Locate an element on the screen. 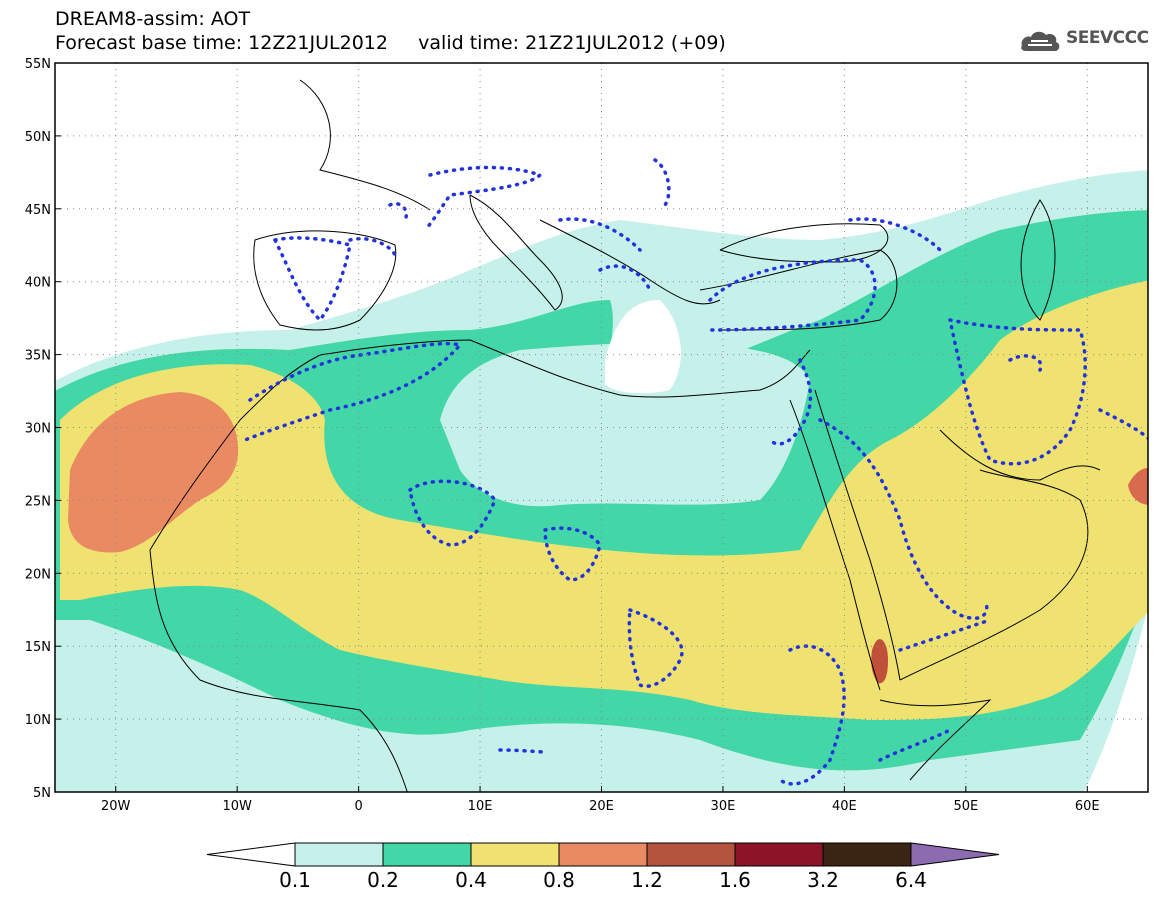  contour-darfur is located at coordinates (655, 647).